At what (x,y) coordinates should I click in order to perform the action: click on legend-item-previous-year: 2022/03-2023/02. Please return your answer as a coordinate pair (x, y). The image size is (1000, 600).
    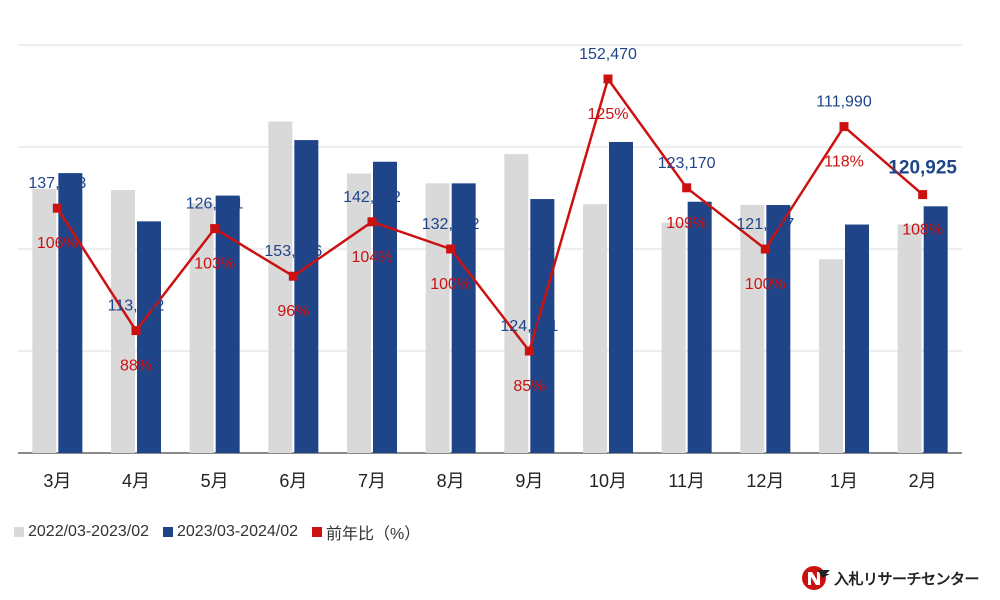
    Looking at the image, I should click on (81, 532).